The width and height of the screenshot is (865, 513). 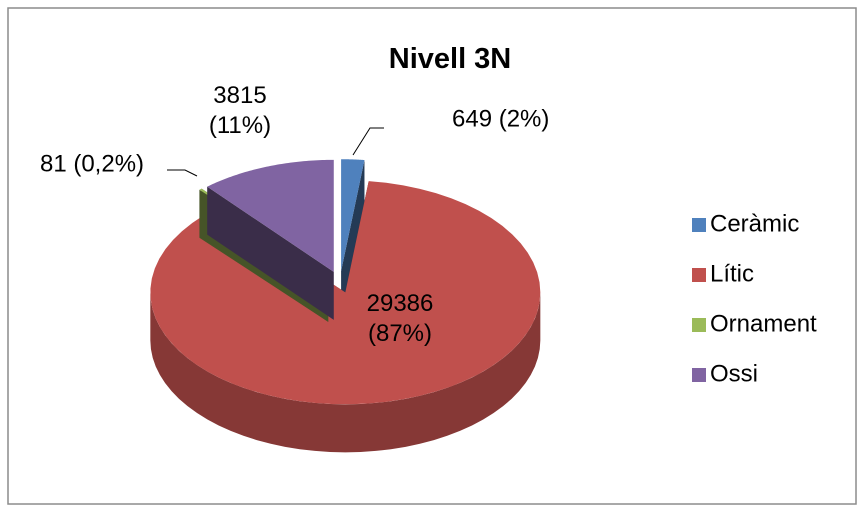 I want to click on slice-wall, so click(x=345, y=372).